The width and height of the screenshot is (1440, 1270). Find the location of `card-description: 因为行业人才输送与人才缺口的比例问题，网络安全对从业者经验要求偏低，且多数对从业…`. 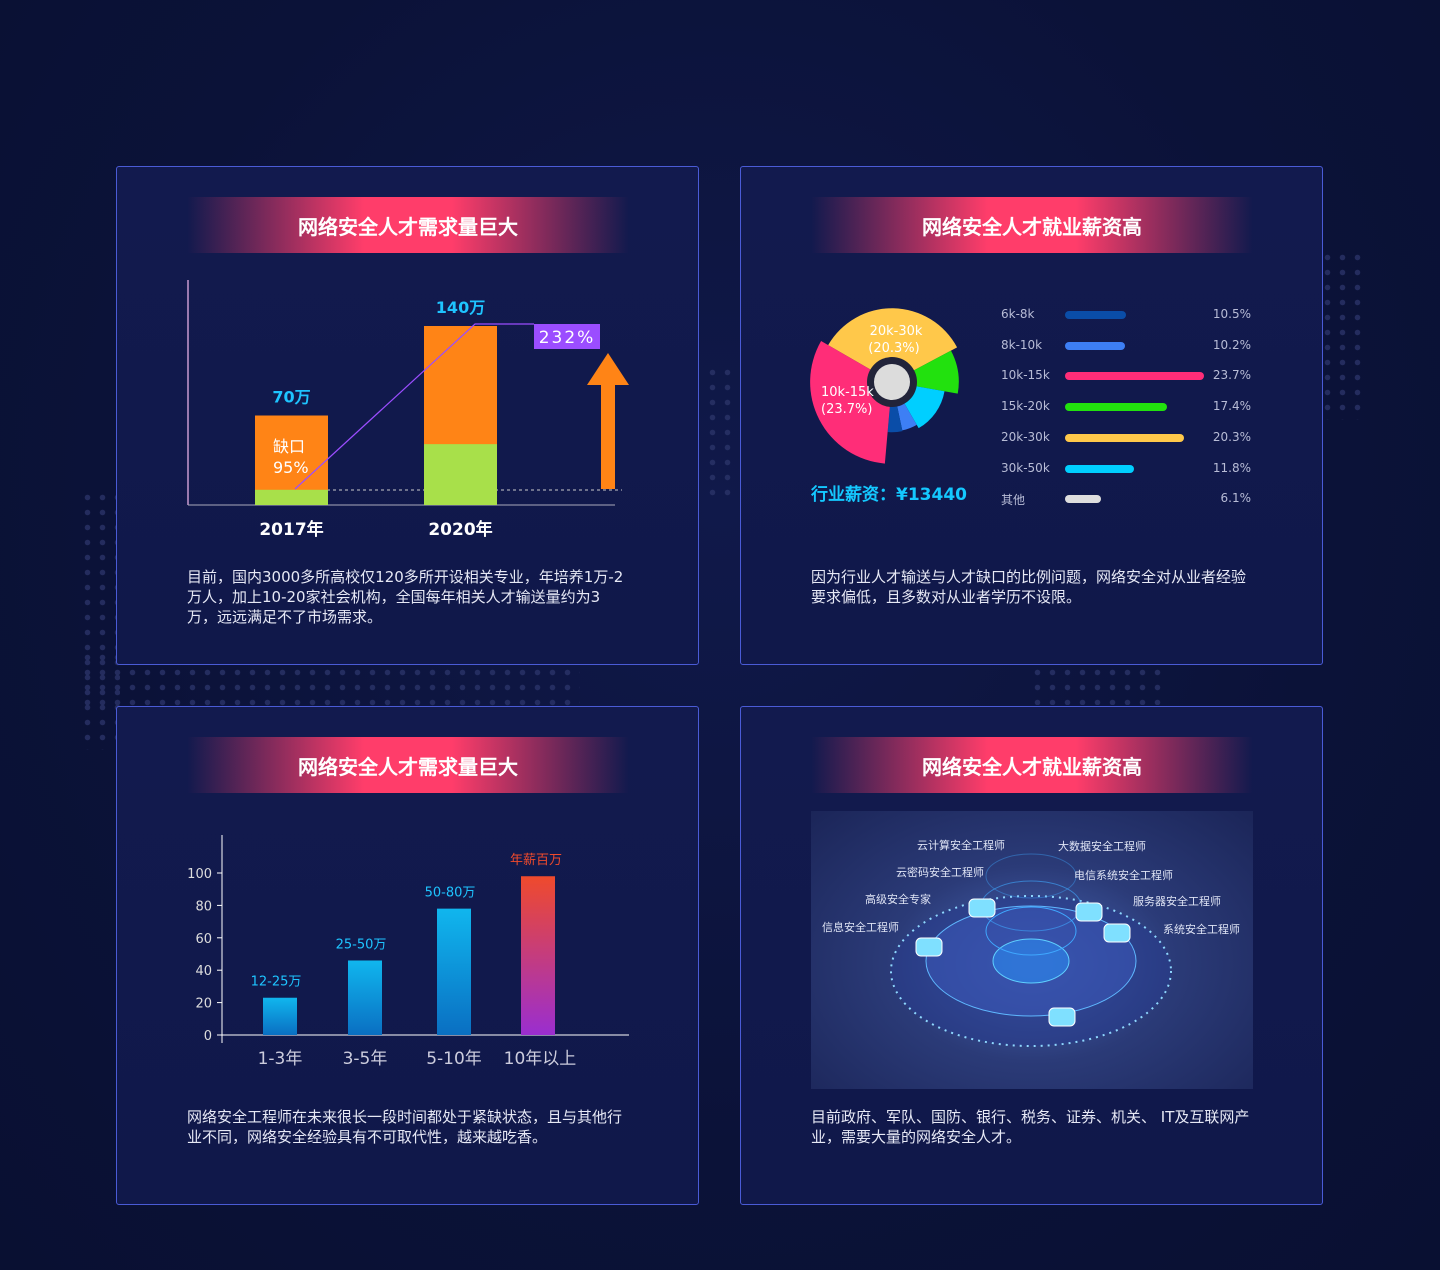

card-description: 因为行业人才输送与人才缺口的比例问题，网络安全对从业者经验要求偏低，且多数对从业… is located at coordinates (1029, 587).